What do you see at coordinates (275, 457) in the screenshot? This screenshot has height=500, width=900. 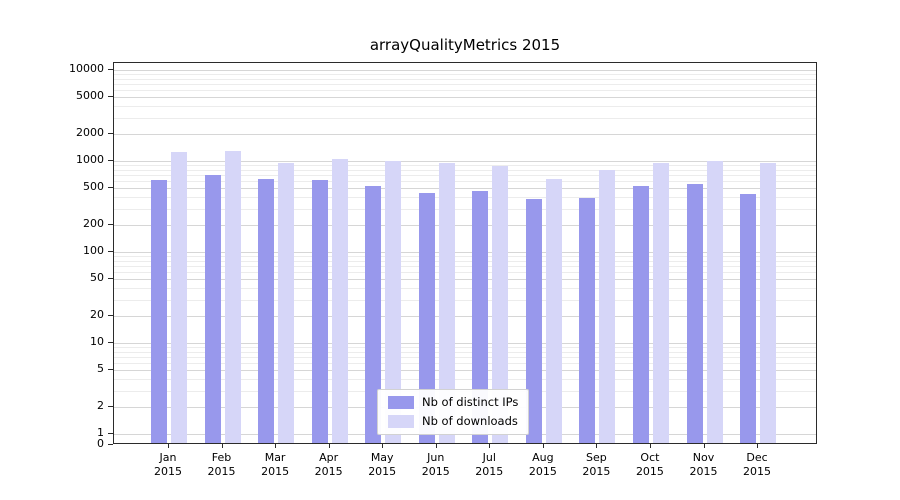 I see `x-label-month: Mar` at bounding box center [275, 457].